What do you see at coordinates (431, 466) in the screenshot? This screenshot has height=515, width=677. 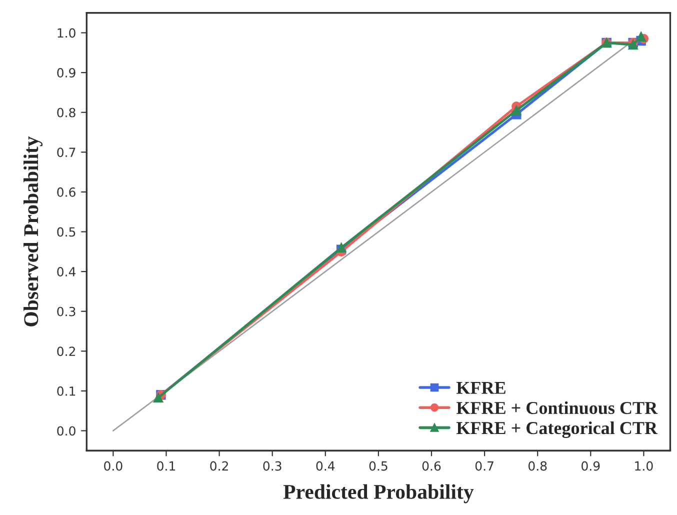 I see `x-tick-label: 0.6` at bounding box center [431, 466].